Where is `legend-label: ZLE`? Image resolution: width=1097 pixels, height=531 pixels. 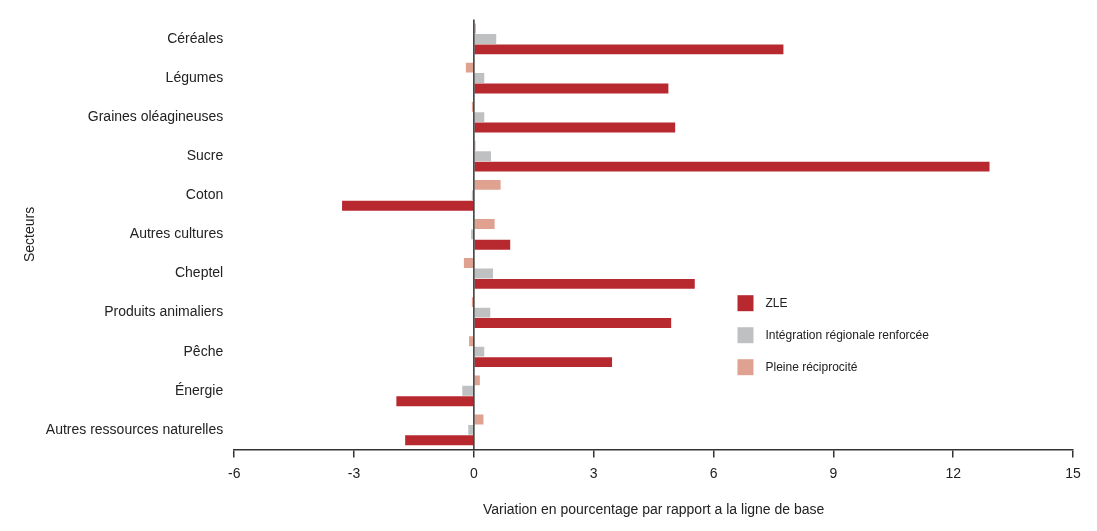
legend-label: ZLE is located at coordinates (776, 302).